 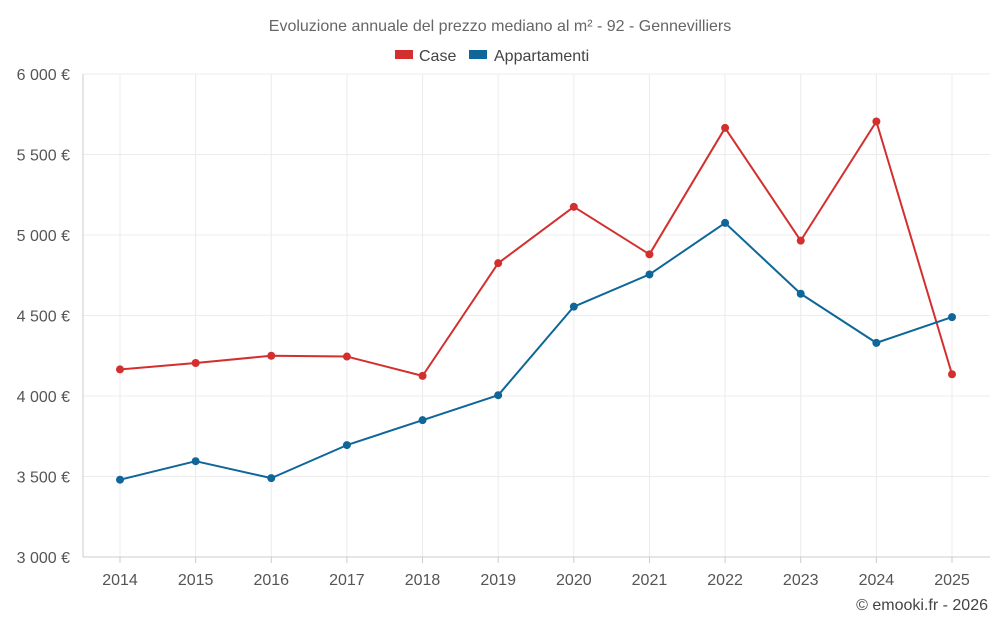 What do you see at coordinates (422, 420) in the screenshot?
I see `point-appartamenti-2018` at bounding box center [422, 420].